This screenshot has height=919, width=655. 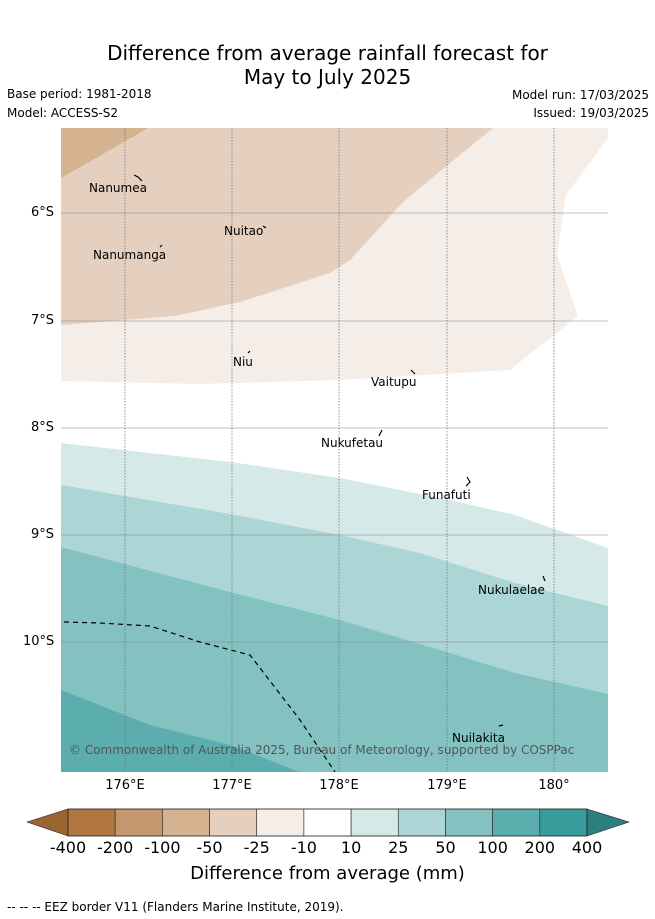 What do you see at coordinates (445, 847) in the screenshot?
I see `colorbar-tick-label: 50` at bounding box center [445, 847].